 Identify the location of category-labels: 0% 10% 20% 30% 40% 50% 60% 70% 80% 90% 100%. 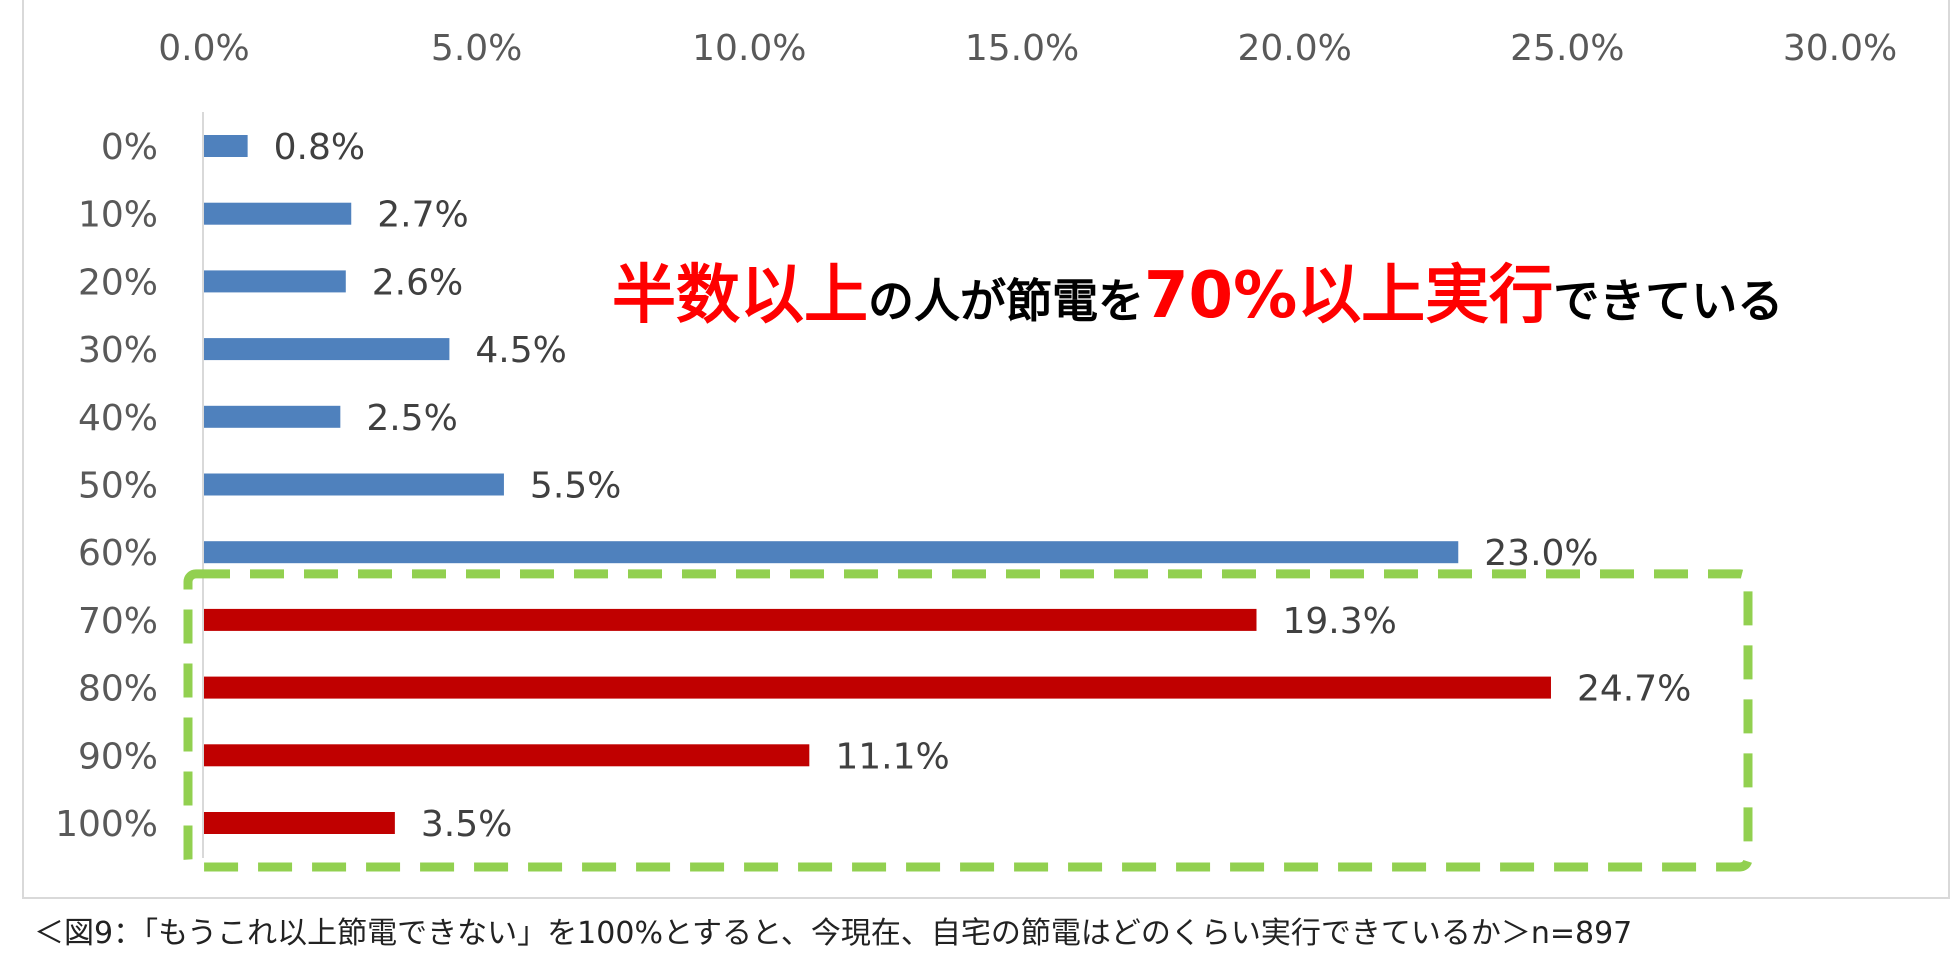
(106, 486).